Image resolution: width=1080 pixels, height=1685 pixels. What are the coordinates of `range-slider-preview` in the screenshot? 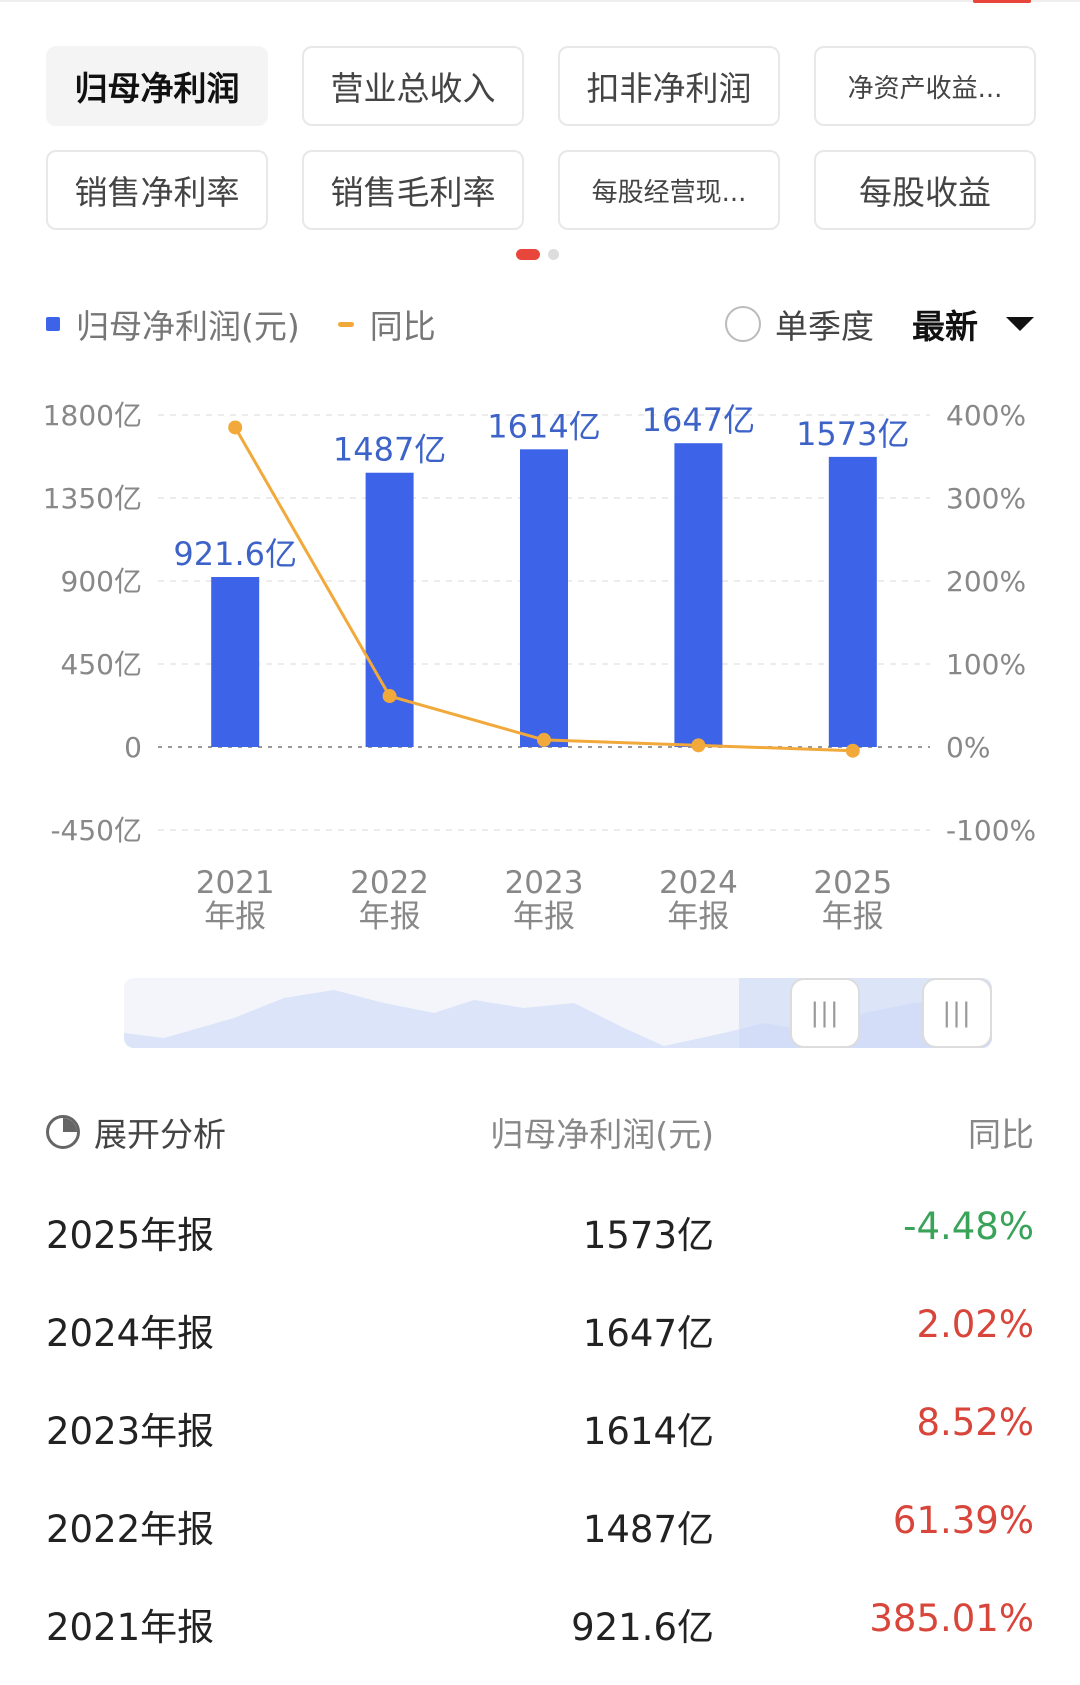 It's located at (558, 1013).